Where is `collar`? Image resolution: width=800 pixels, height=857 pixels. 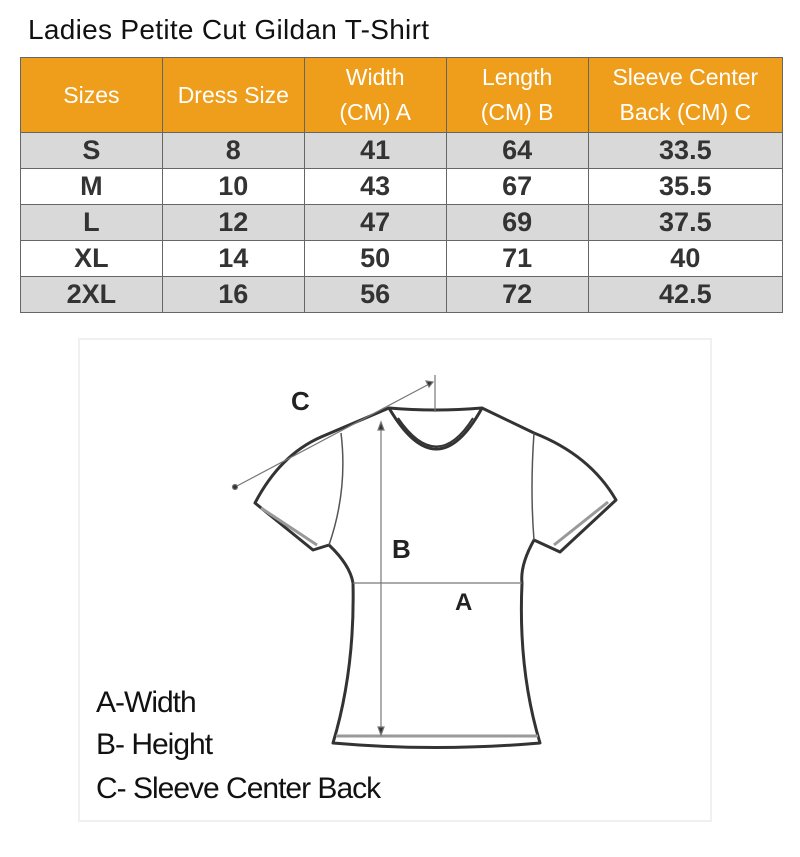 collar is located at coordinates (435, 429).